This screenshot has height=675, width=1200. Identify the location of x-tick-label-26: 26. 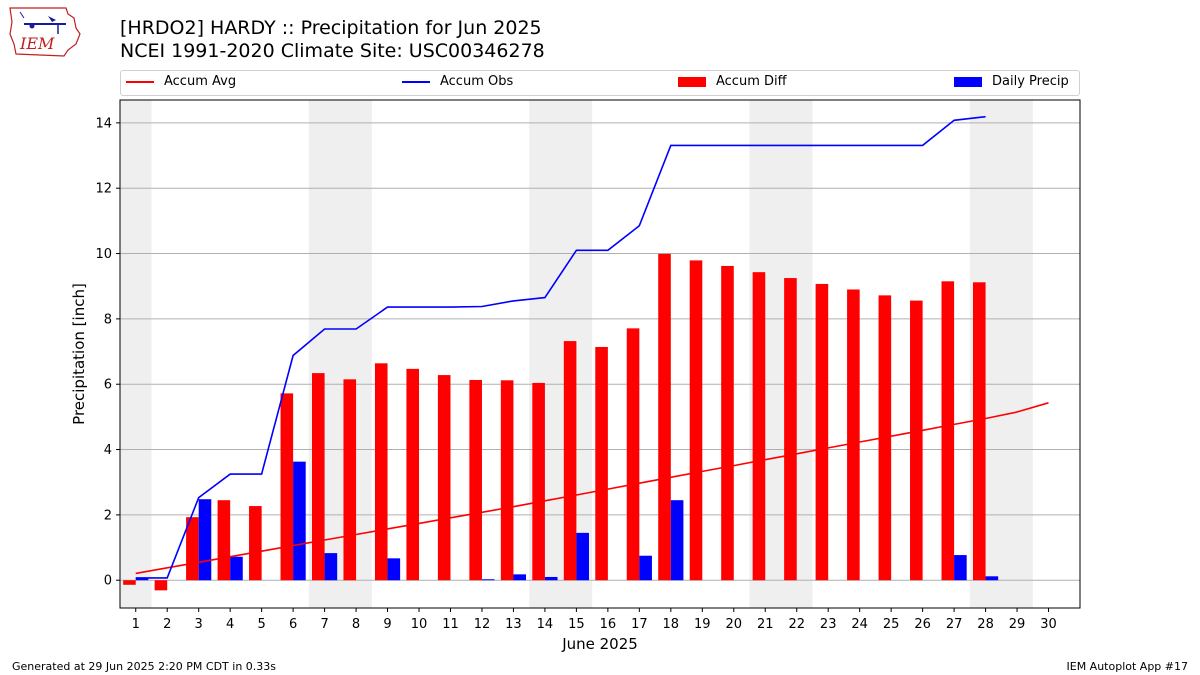
(922, 624).